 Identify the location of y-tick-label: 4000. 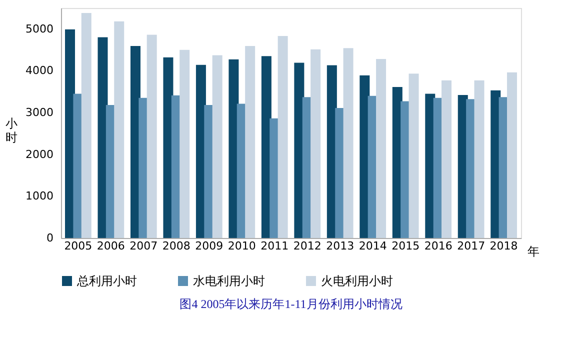
(40, 71).